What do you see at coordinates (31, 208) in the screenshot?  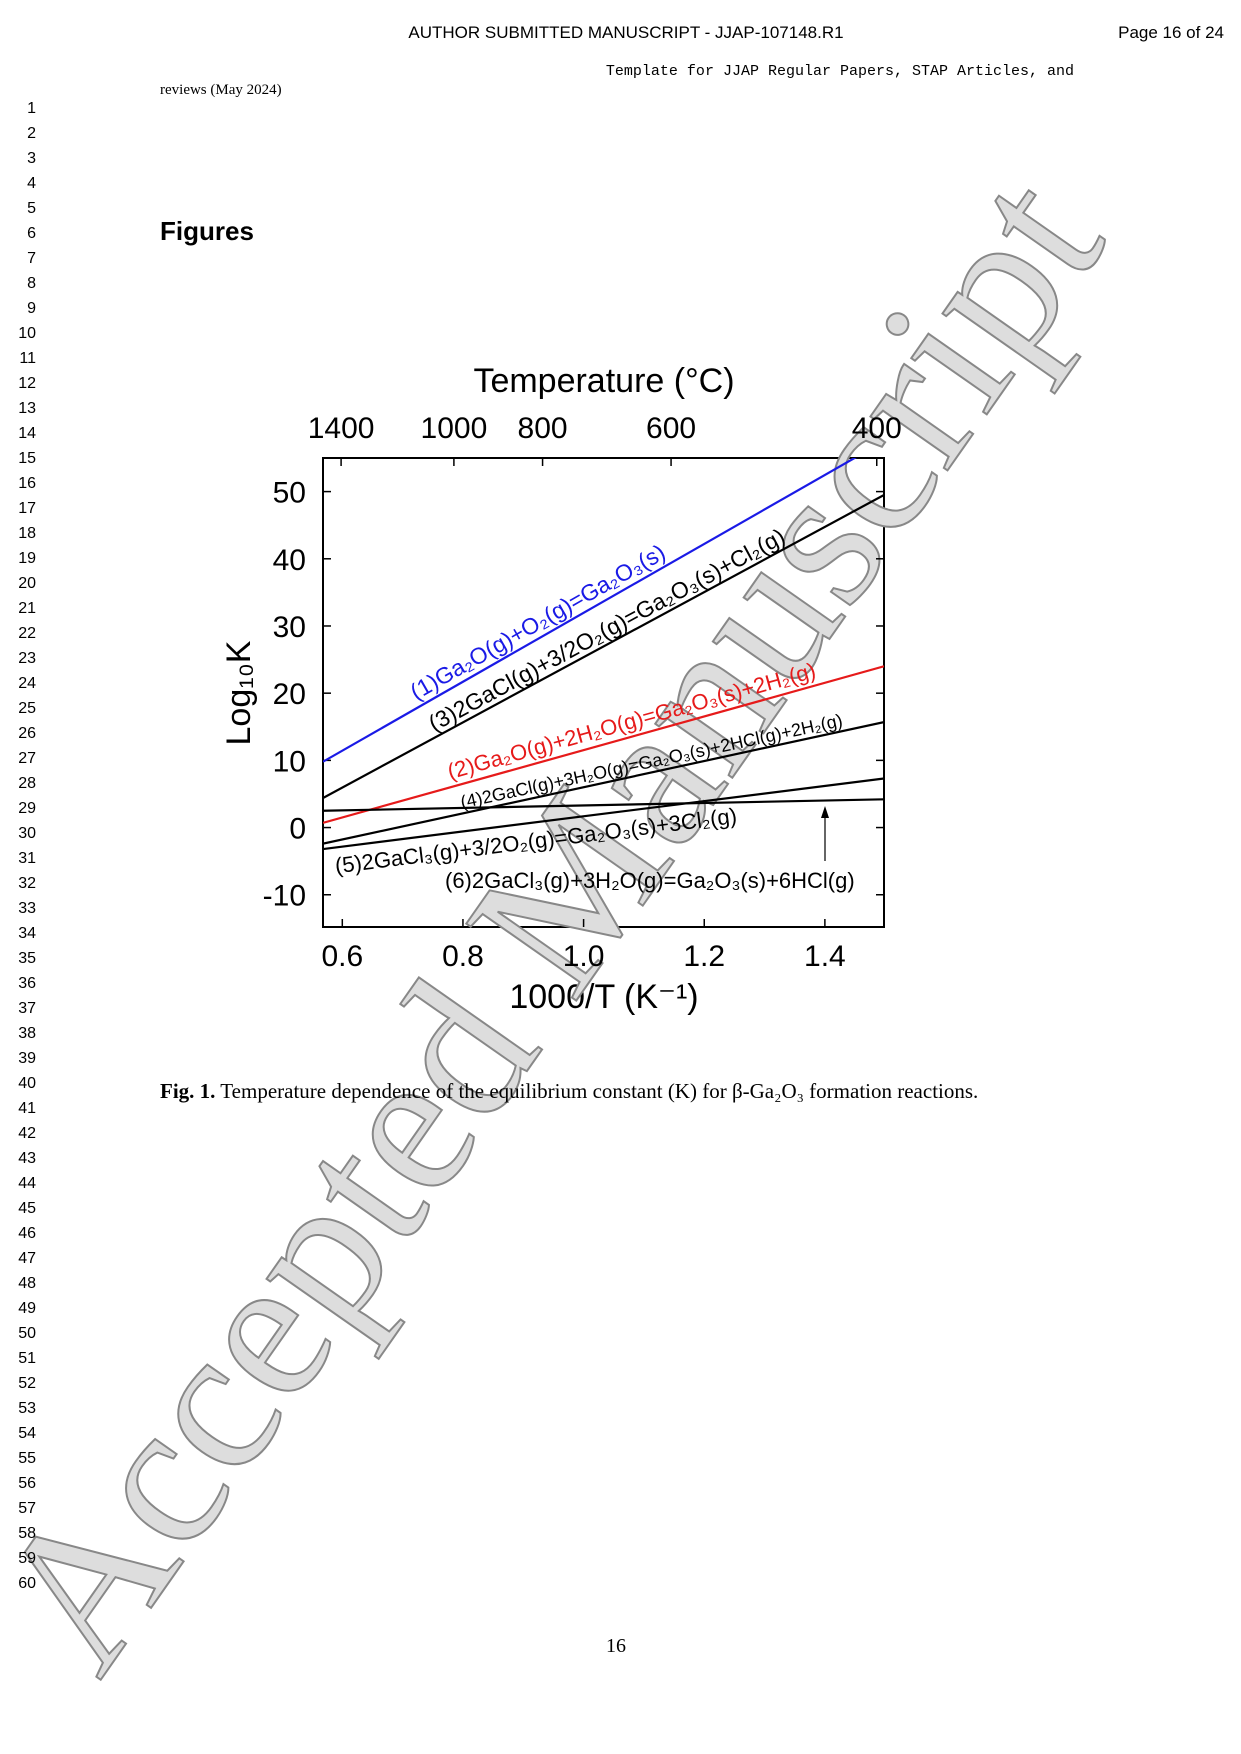 I see `line-number: 5` at bounding box center [31, 208].